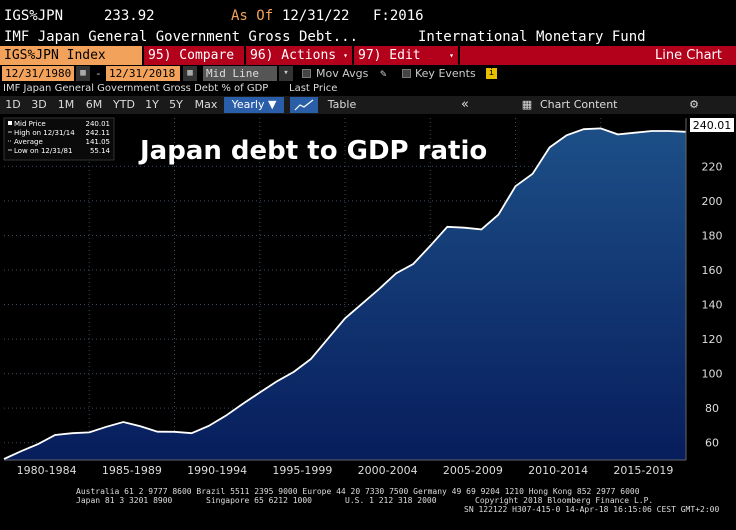 This screenshot has height=530, width=736. I want to click on footer-japan: Japan 81 3 3201 8900, so click(124, 500).